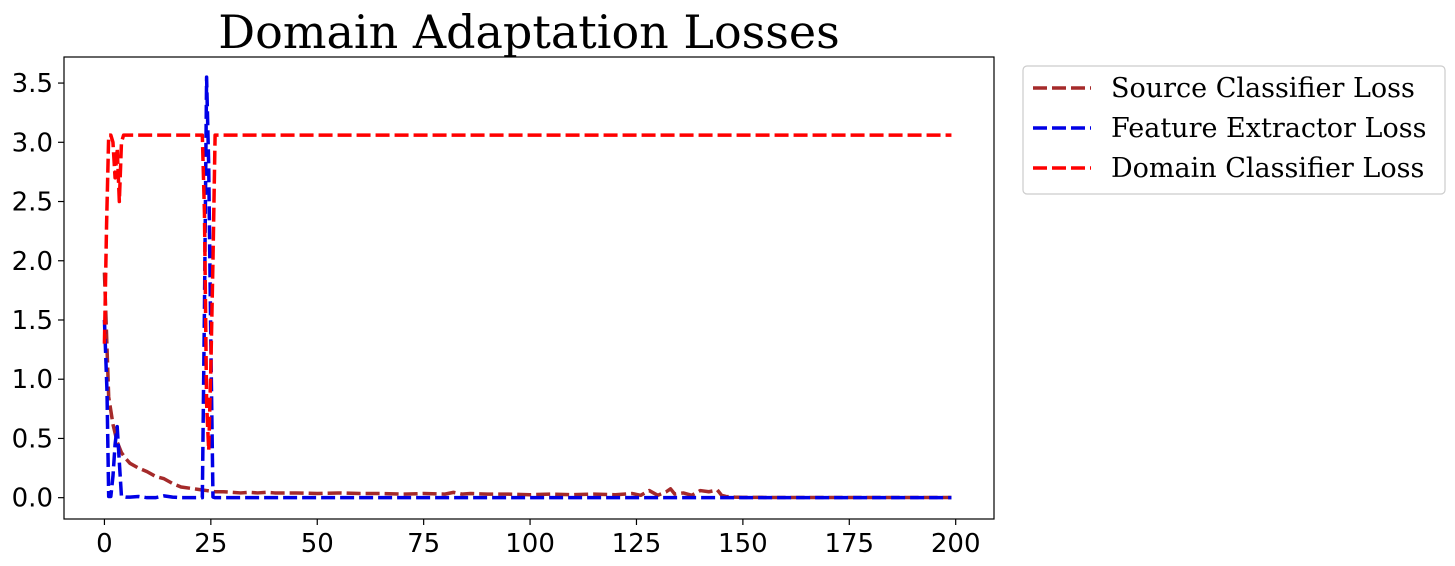 The width and height of the screenshot is (1455, 566). Describe the element at coordinates (1263, 88) in the screenshot. I see `legend-label: Source Classifier Loss` at that location.